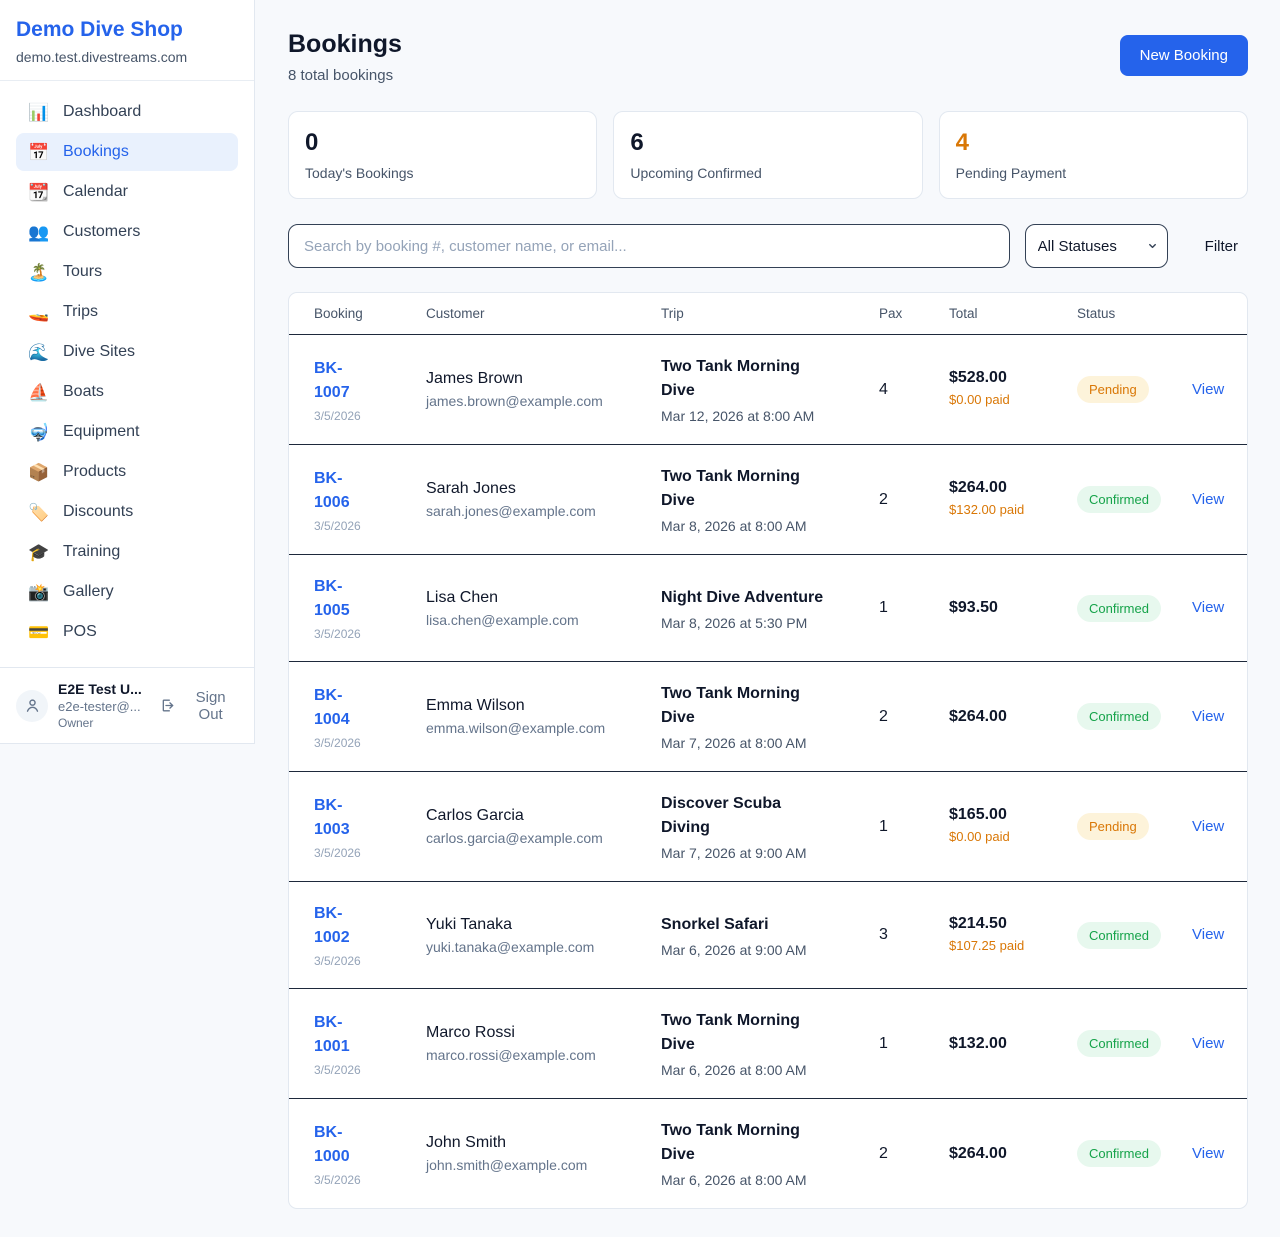 This screenshot has width=1280, height=1237. Describe the element at coordinates (102, 57) in the screenshot. I see `shop-domain: demo.test.divestreams.com` at that location.